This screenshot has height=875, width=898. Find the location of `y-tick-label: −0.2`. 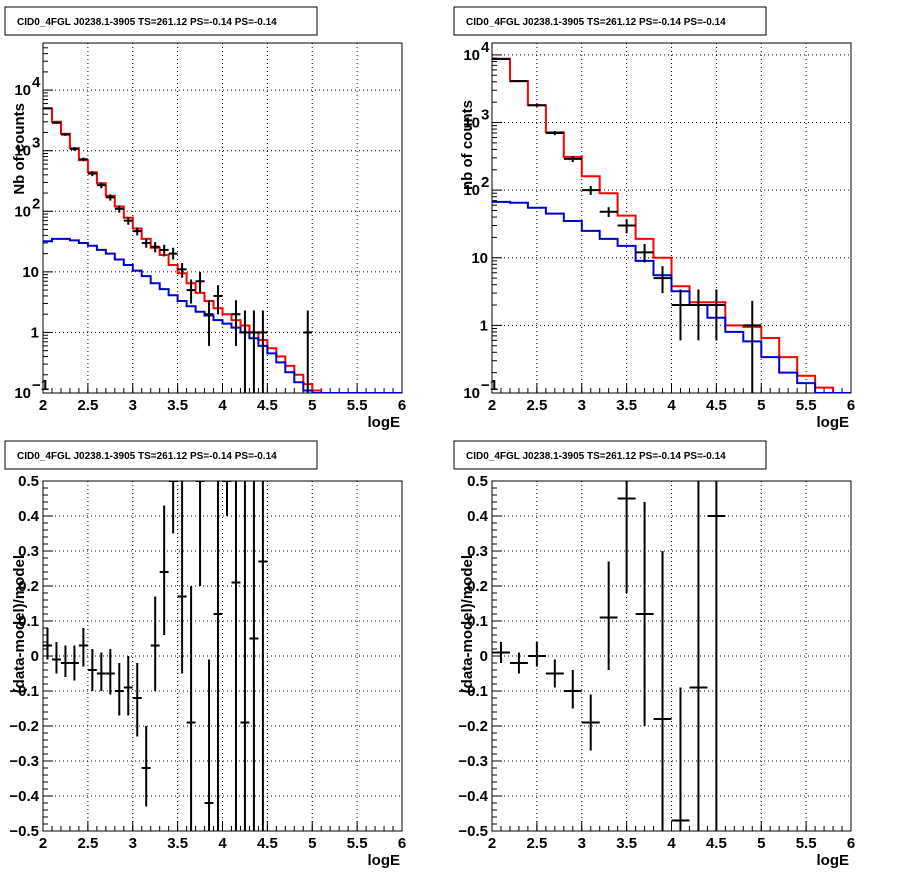

y-tick-label: −0.2 is located at coordinates (24, 726).